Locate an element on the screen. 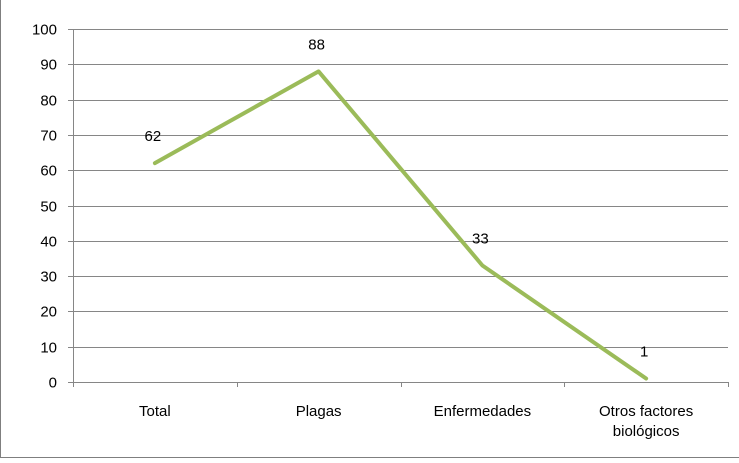 This screenshot has width=739, height=463. y-tick-label: 10 is located at coordinates (48, 348).